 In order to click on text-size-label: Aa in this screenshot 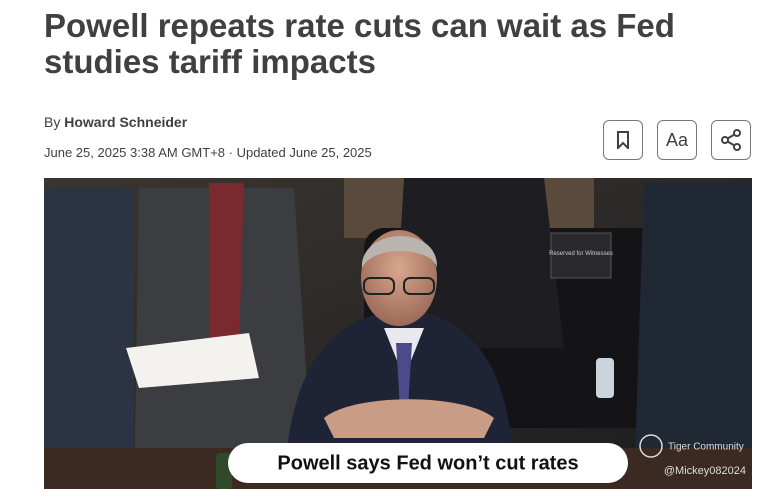, I will do `click(677, 139)`.